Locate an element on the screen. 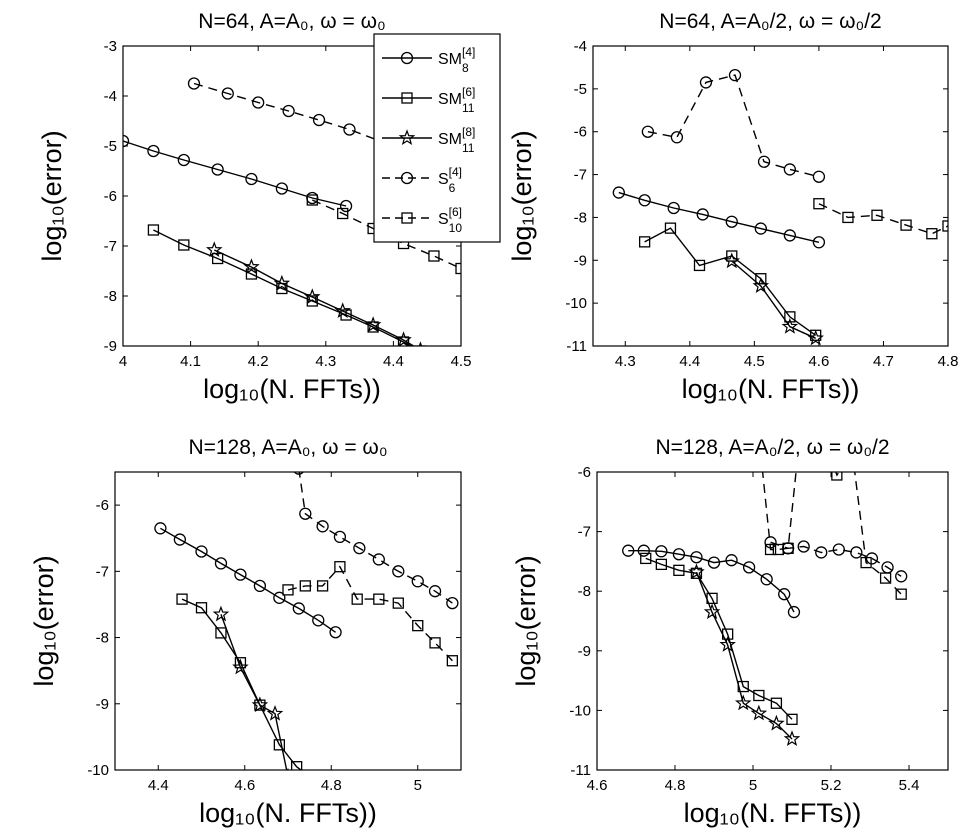  y-tick-label: -5 is located at coordinates (580, 89).